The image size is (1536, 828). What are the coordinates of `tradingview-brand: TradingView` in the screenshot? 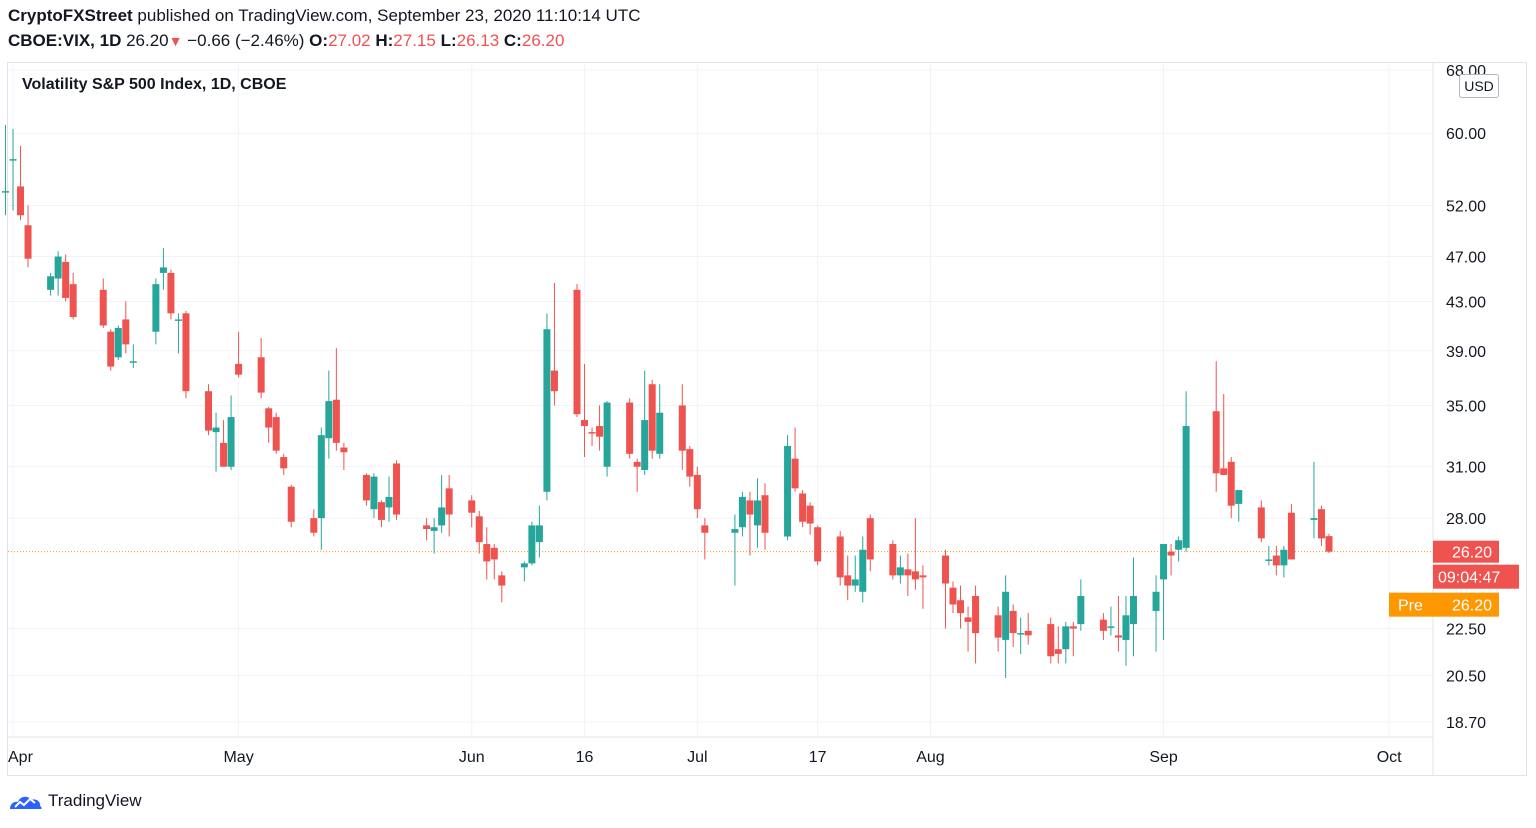 It's located at (95, 800).